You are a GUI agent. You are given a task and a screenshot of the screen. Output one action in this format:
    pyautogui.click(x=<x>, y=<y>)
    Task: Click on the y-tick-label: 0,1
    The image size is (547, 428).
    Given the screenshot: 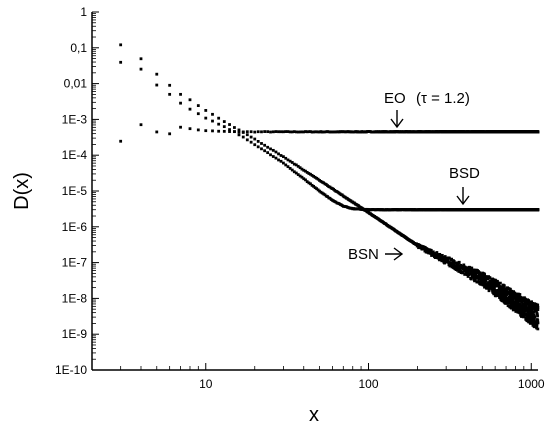 What is the action you would take?
    pyautogui.click(x=78, y=48)
    